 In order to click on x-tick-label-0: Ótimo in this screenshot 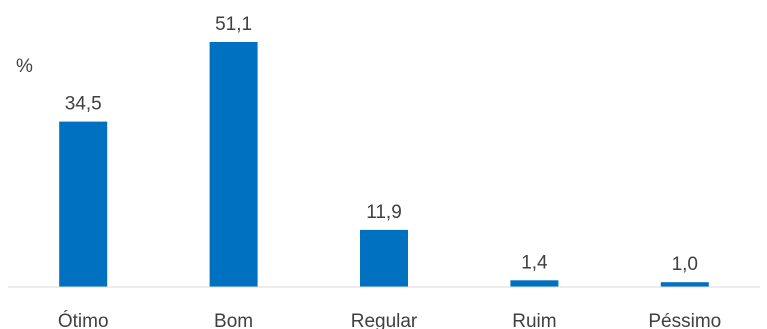, I will do `click(83, 319)`.